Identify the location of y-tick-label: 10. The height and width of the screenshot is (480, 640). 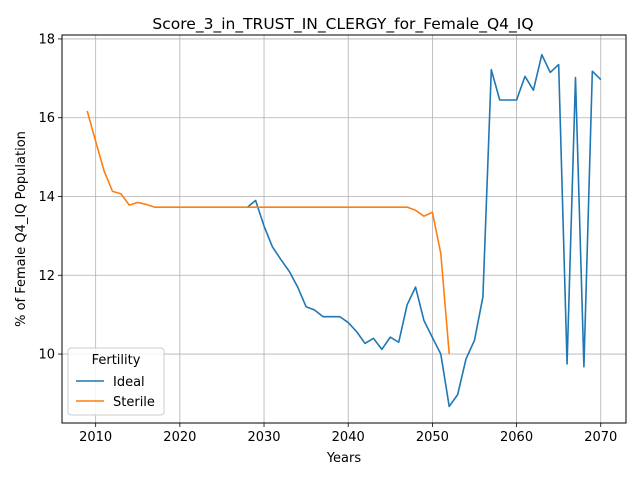
(46, 355).